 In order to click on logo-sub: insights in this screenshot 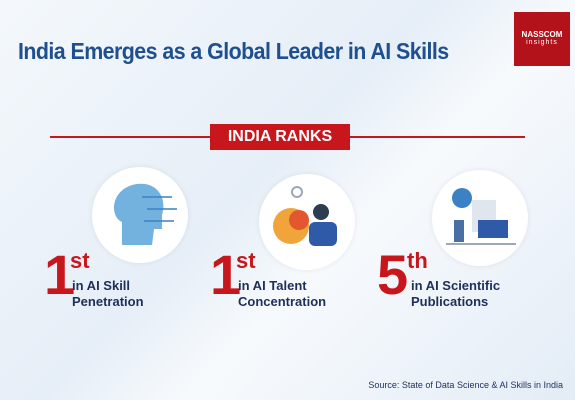, I will do `click(542, 42)`.